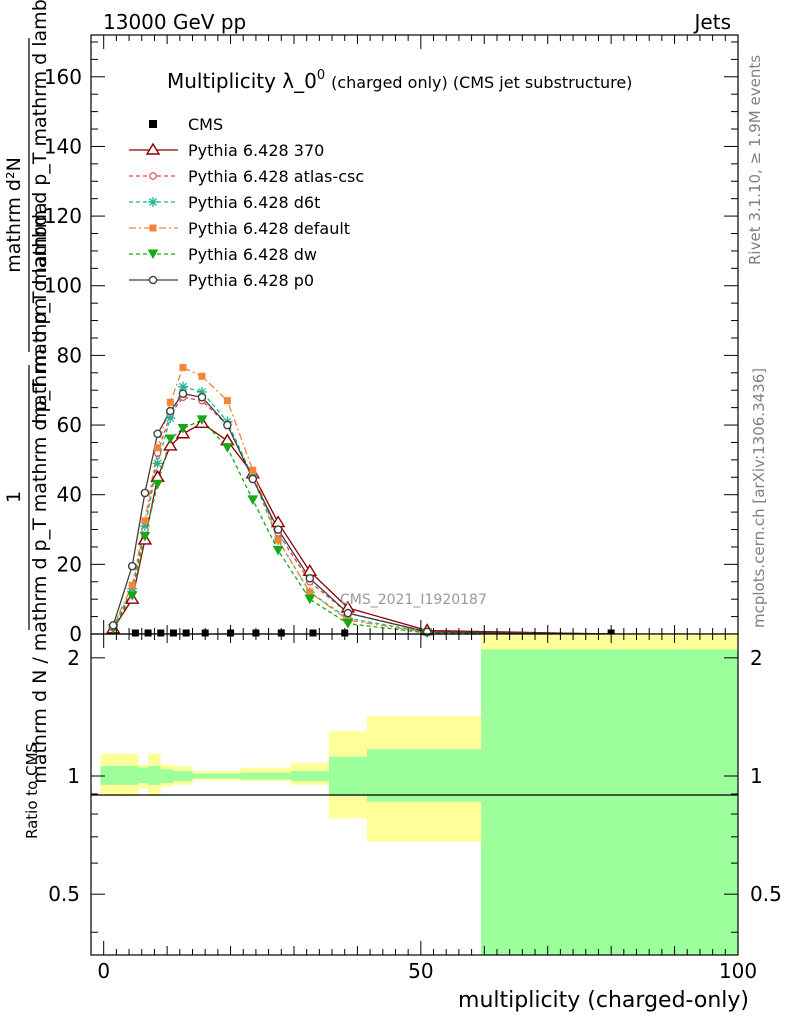 This screenshot has width=786, height=1024. What do you see at coordinates (738, 971) in the screenshot?
I see `x-tick-label: 100` at bounding box center [738, 971].